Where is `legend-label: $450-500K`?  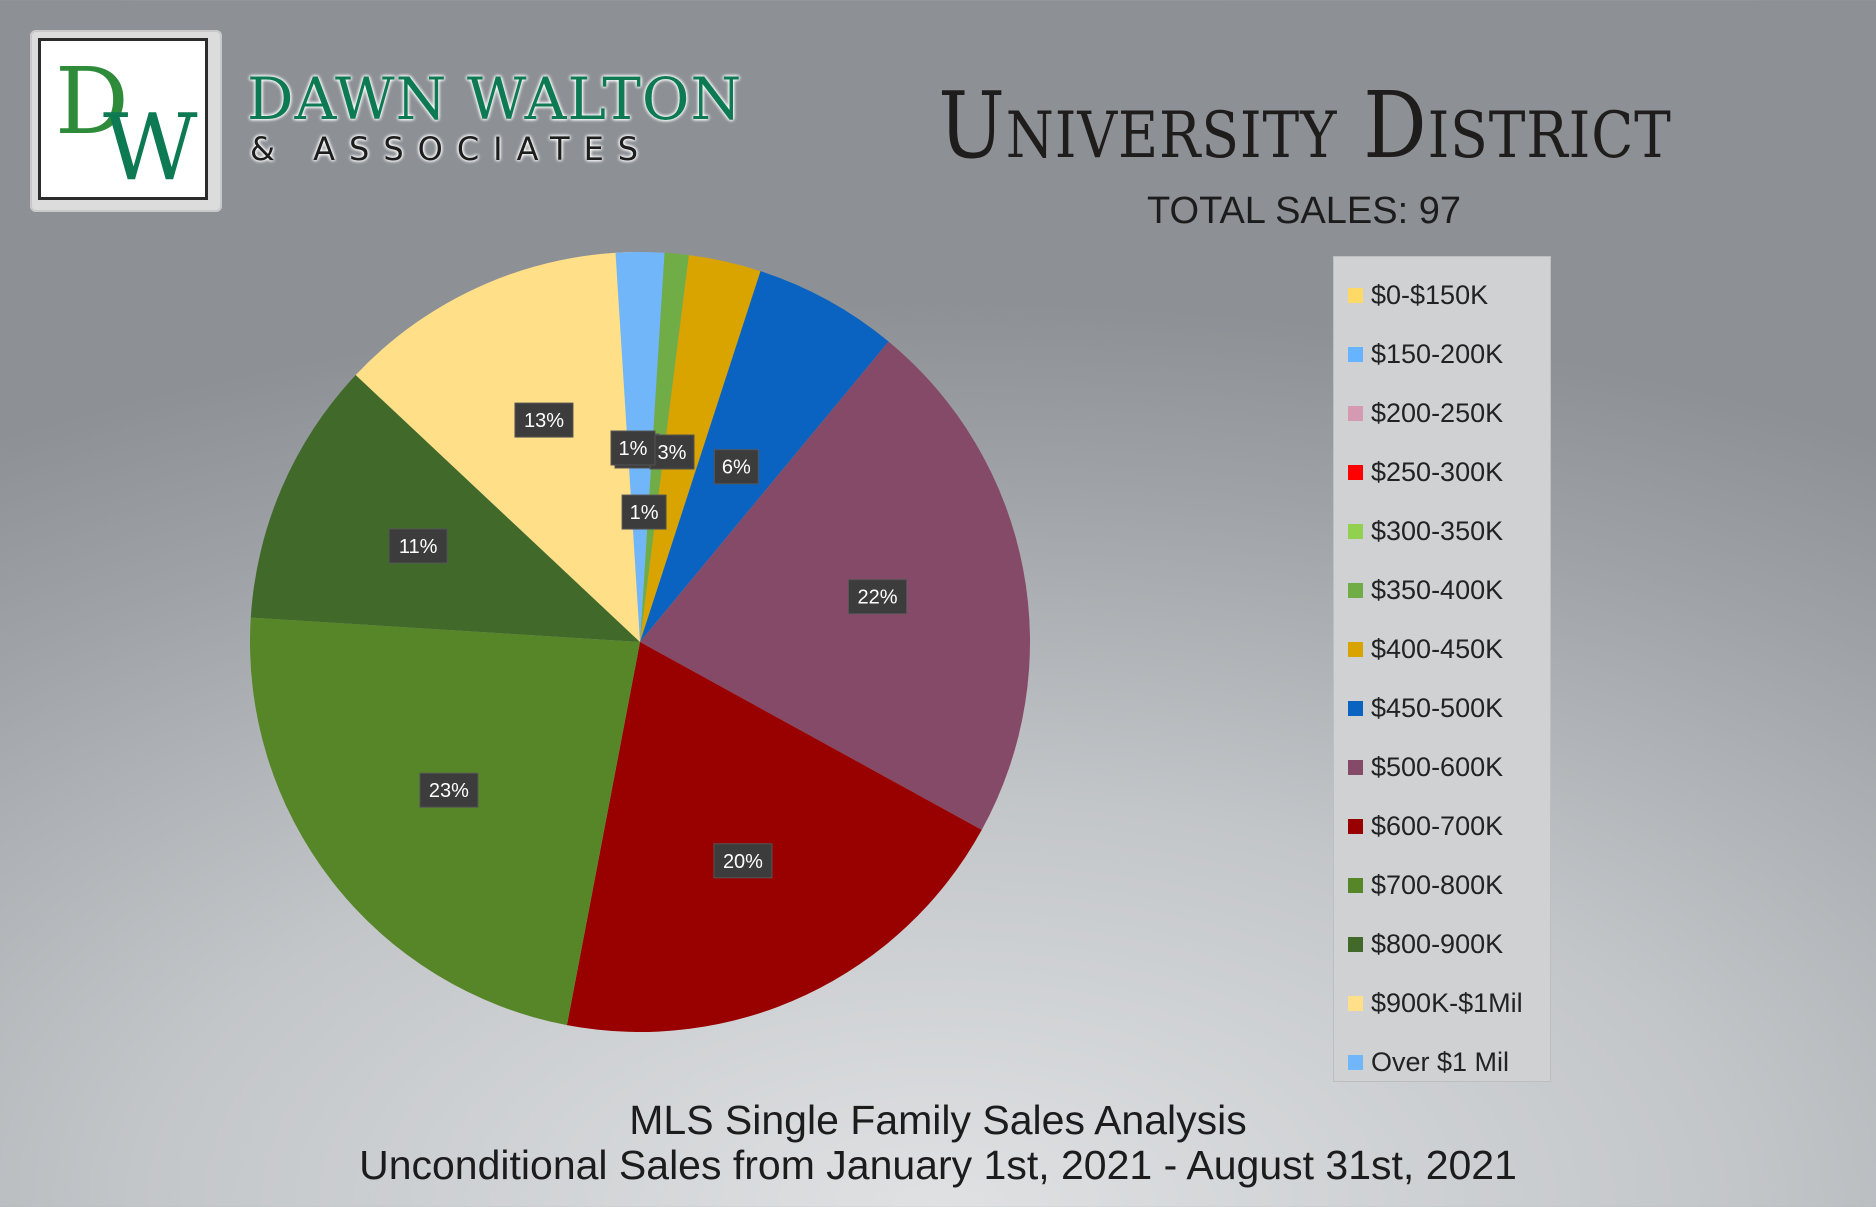
legend-label: $450-500K is located at coordinates (1437, 707).